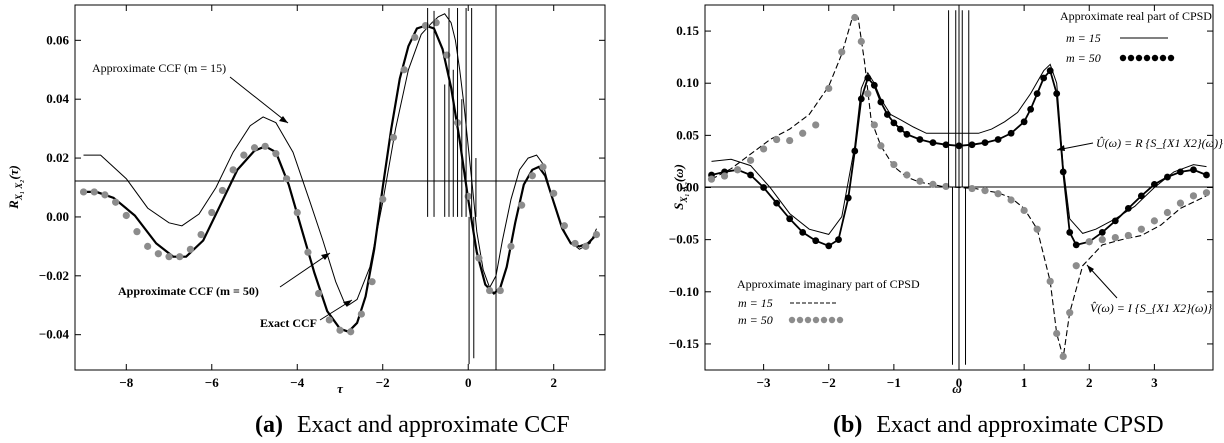 Image resolution: width=1224 pixels, height=443 pixels. Describe the element at coordinates (1083, 38) in the screenshot. I see `legend-real-m15-label: m = 15` at that location.